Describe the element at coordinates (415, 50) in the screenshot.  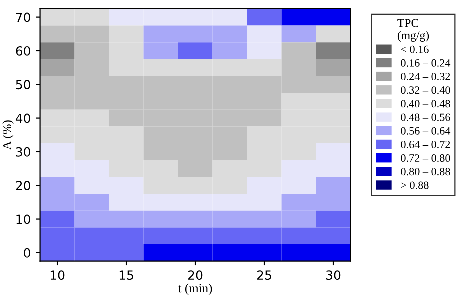
I see `color-bar-label: < 0.16` at that location.